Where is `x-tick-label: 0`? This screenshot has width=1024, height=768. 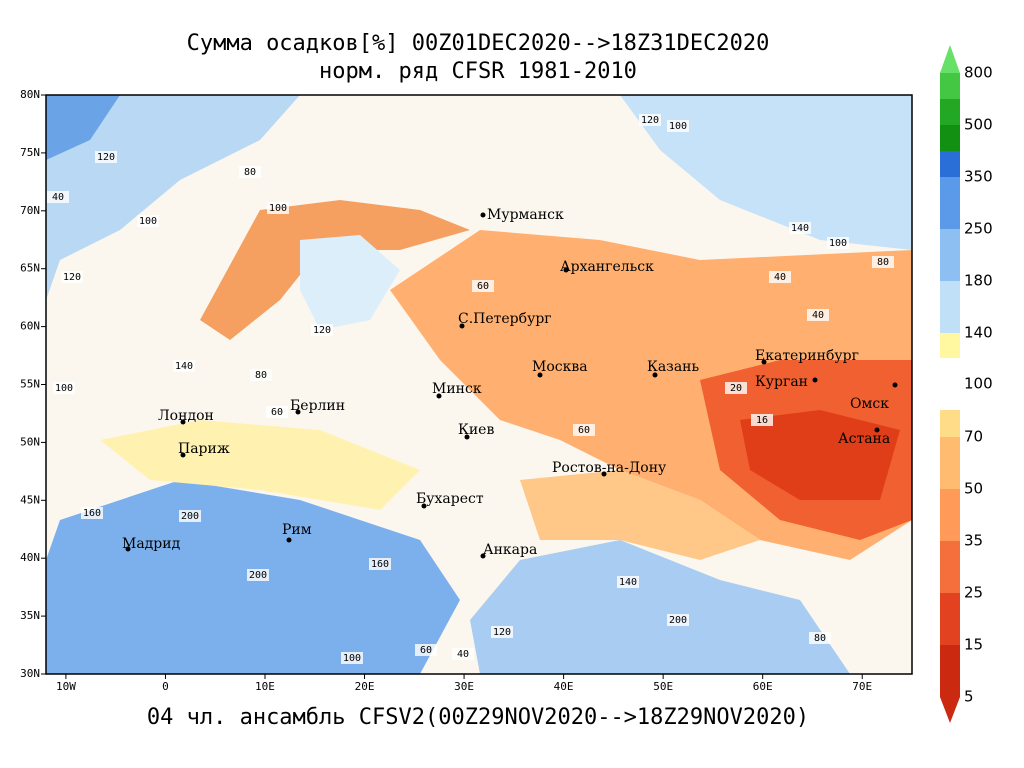
x-tick-label: 0 is located at coordinates (165, 686).